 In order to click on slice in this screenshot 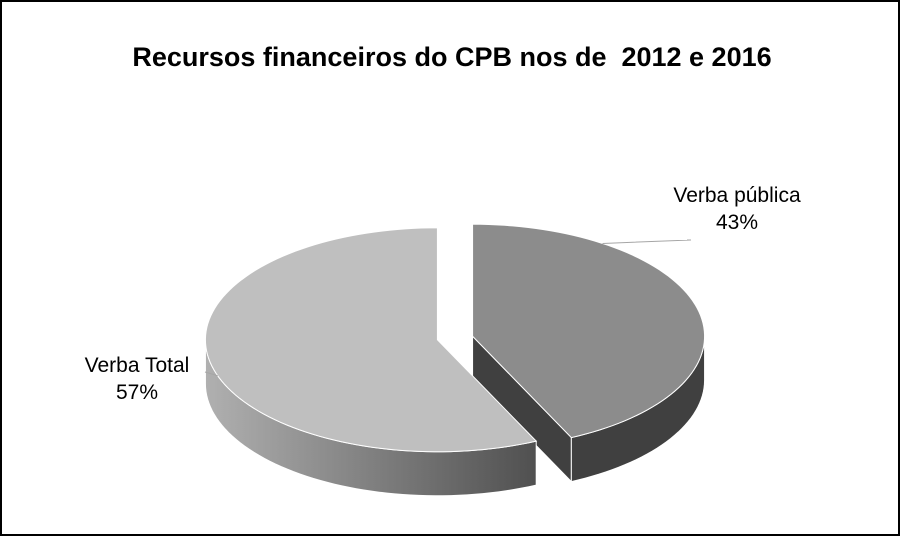, I will do `click(589, 331)`.